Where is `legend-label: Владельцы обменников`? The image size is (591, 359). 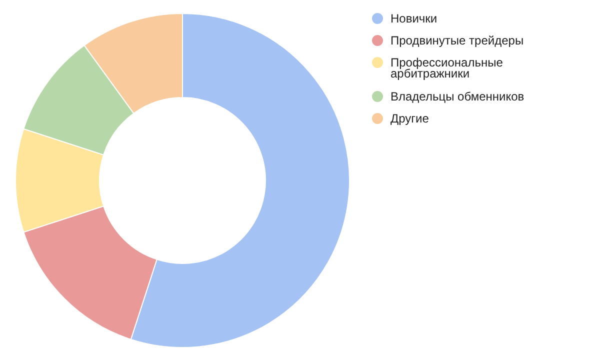 legend-label: Владельцы обменников is located at coordinates (457, 97).